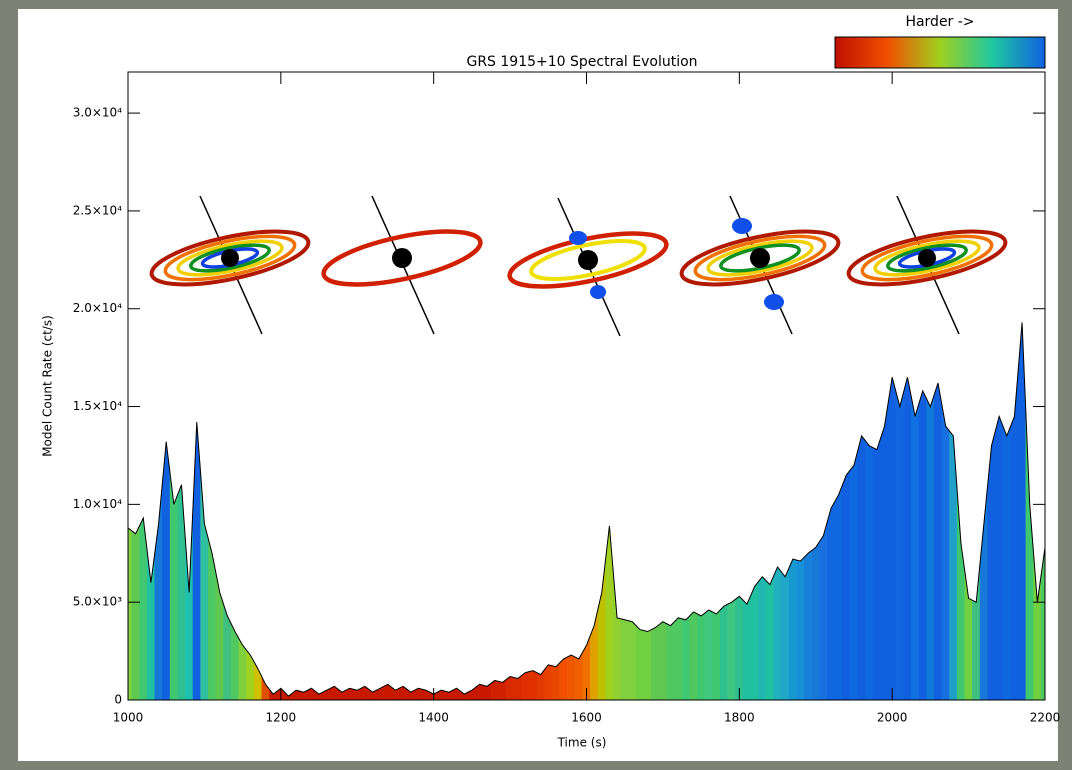 The width and height of the screenshot is (1072, 770). What do you see at coordinates (433, 718) in the screenshot?
I see `x-tick-label: 1400` at bounding box center [433, 718].